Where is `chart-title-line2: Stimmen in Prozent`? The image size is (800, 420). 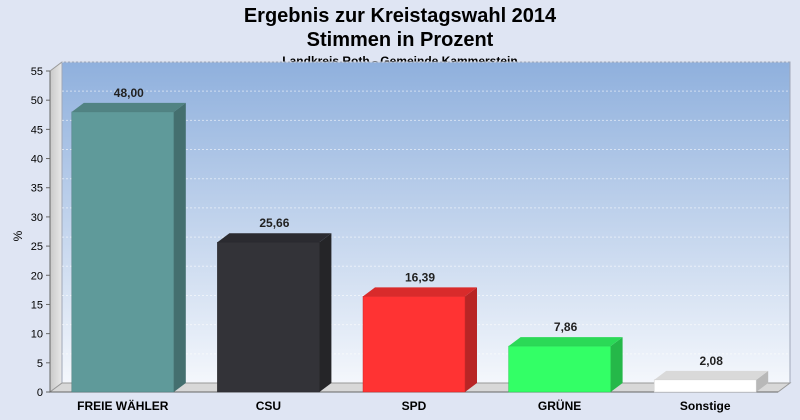 chart-title-line2: Stimmen in Prozent is located at coordinates (400, 40).